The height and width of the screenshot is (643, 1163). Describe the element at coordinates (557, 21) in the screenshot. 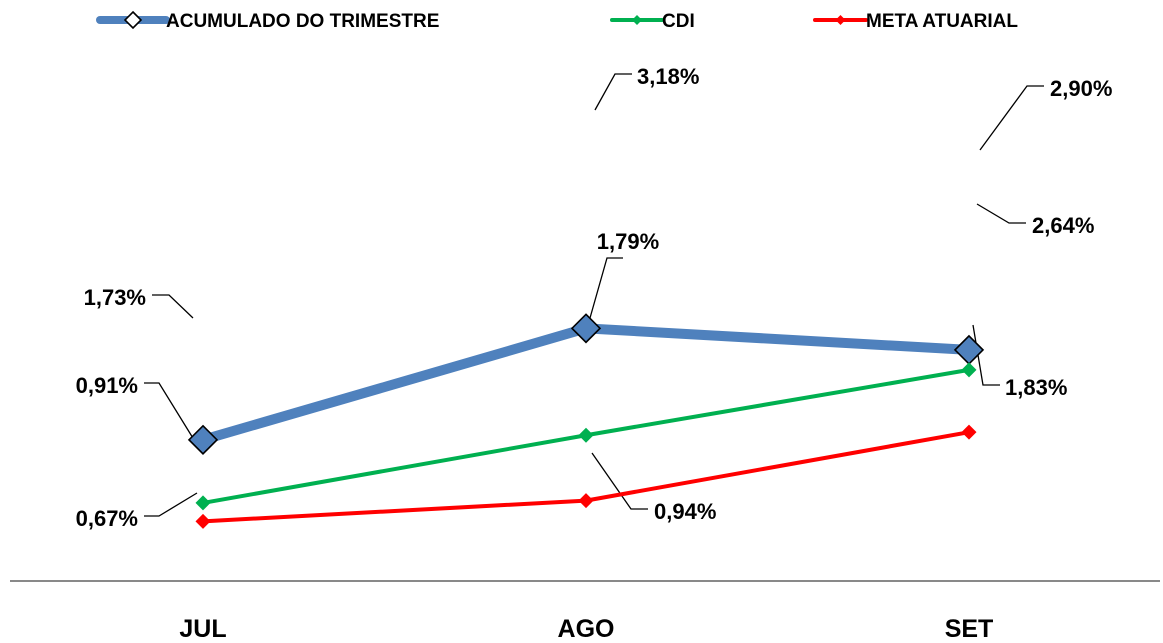

I see `legend: ACUMULADO DO TRIMESTRE CDI META ATUARIAL` at that location.